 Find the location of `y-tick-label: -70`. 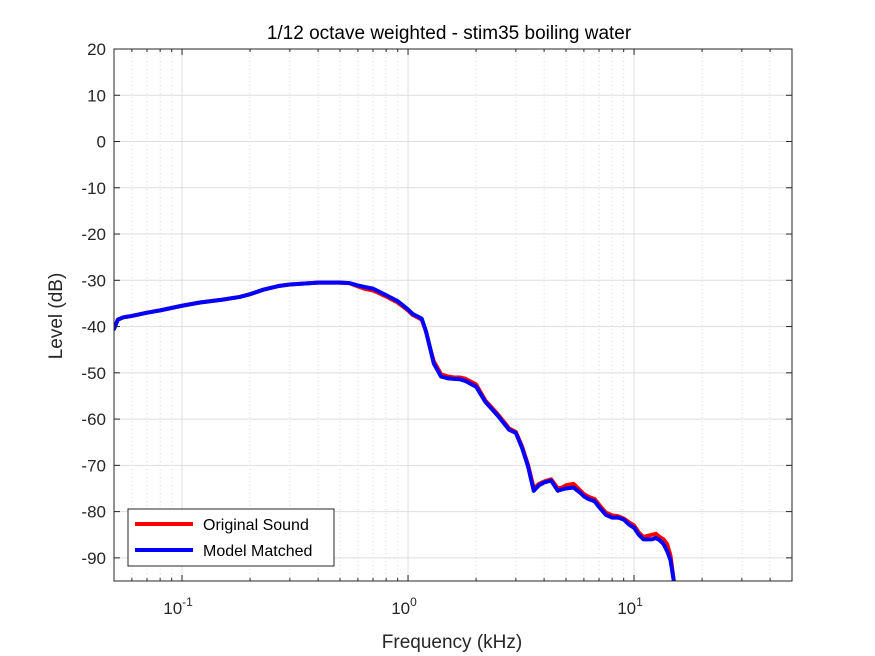

y-tick-label: -70 is located at coordinates (93, 465).